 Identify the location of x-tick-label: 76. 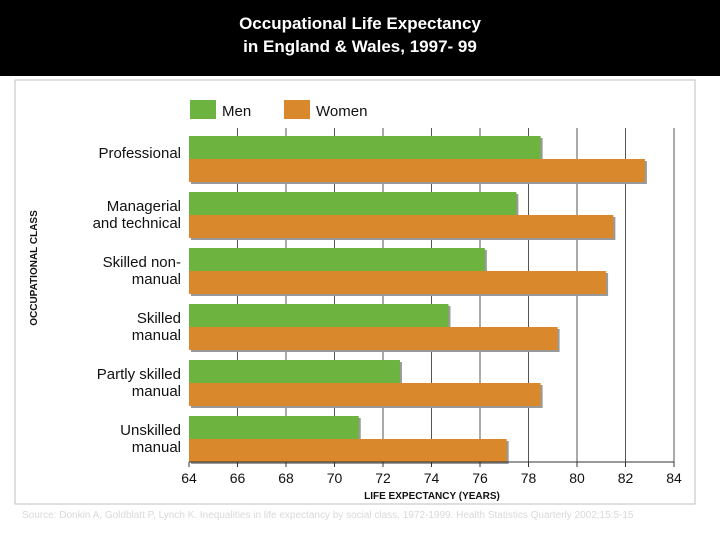
(480, 478).